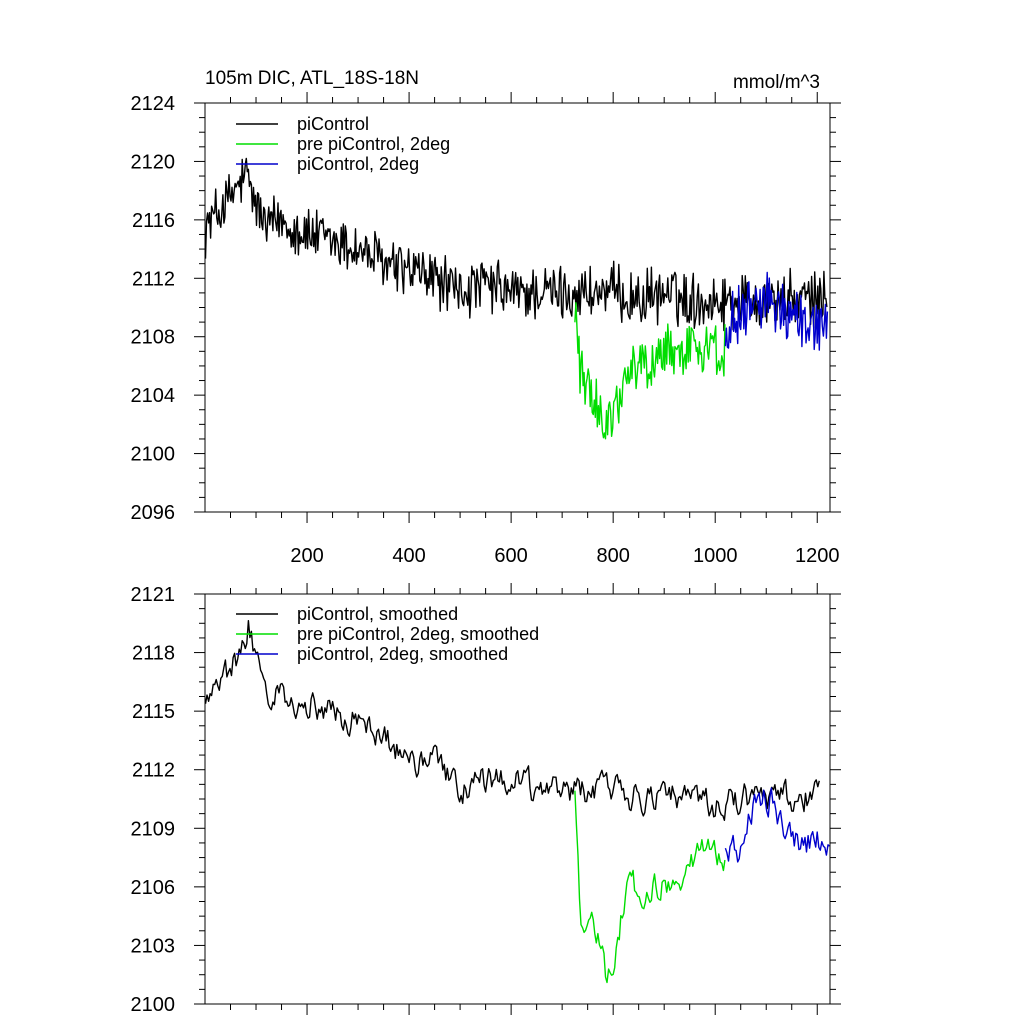 Image resolution: width=1024 pixels, height=1024 pixels. I want to click on y-tick-label: 2118, so click(153, 654).